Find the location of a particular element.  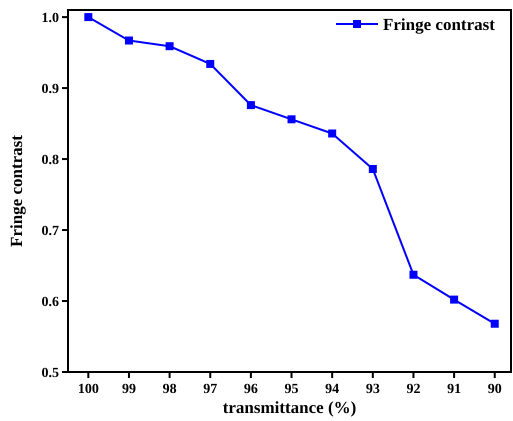

x-axis-title: transmittance (%) is located at coordinates (289, 407).